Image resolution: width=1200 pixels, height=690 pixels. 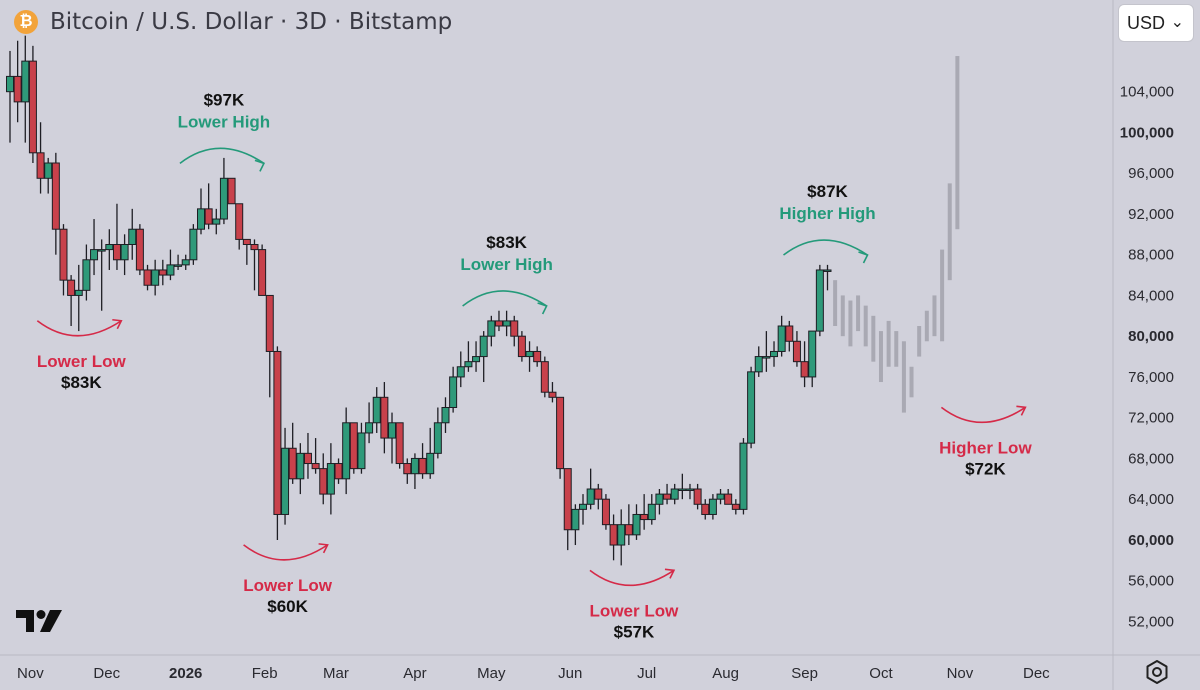 I want to click on annotation: Higher High $87K, so click(x=827, y=223).